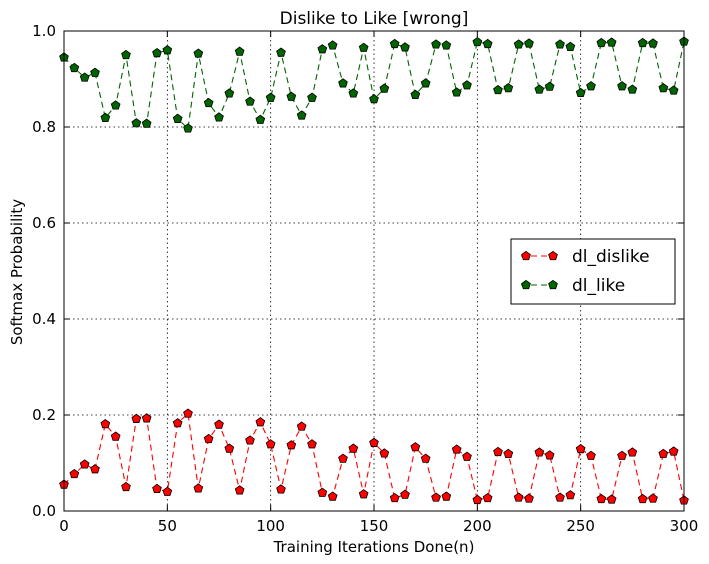 The height and width of the screenshot is (564, 709). What do you see at coordinates (17, 272) in the screenshot?
I see `y-axis-label: Softmax Probability` at bounding box center [17, 272].